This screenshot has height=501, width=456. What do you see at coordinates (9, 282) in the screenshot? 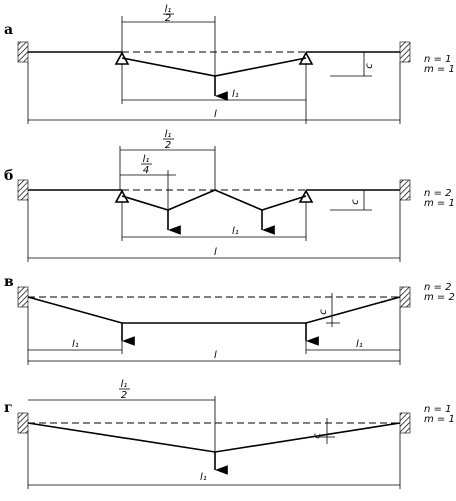
I see `panel-label: в` at bounding box center [9, 282].